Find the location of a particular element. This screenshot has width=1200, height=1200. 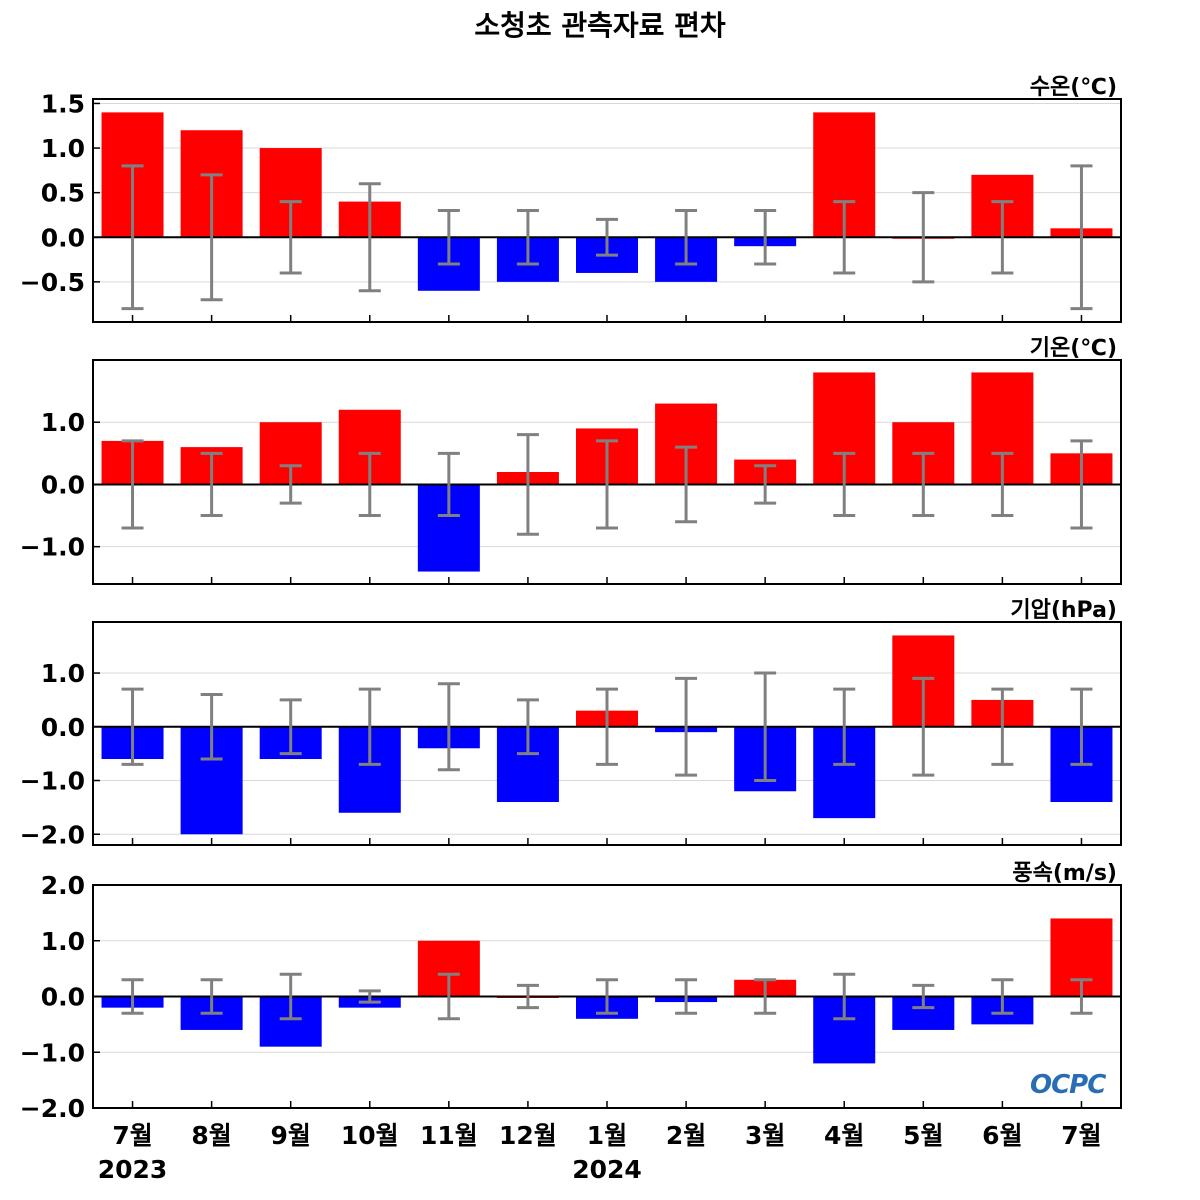

year-label: 2023 is located at coordinates (133, 1169).